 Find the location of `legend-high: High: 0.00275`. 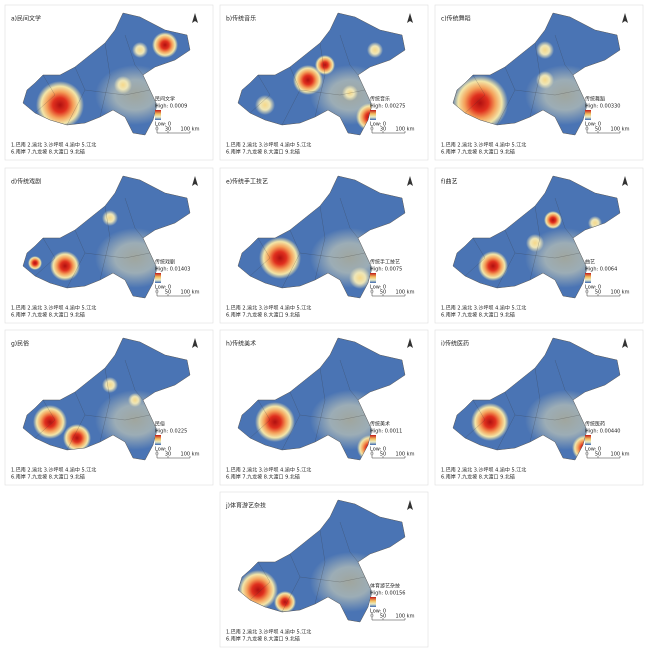

legend-high: High: 0.00275 is located at coordinates (387, 107).